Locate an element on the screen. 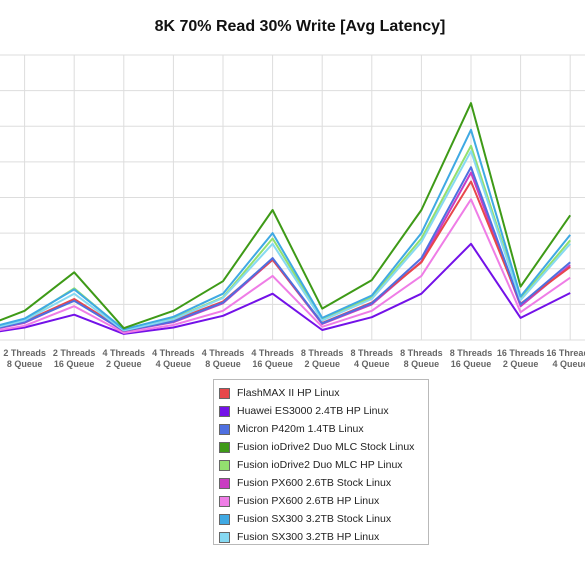  legend-item: Fusion PX600 2.6TB HP Linux is located at coordinates (323, 501).